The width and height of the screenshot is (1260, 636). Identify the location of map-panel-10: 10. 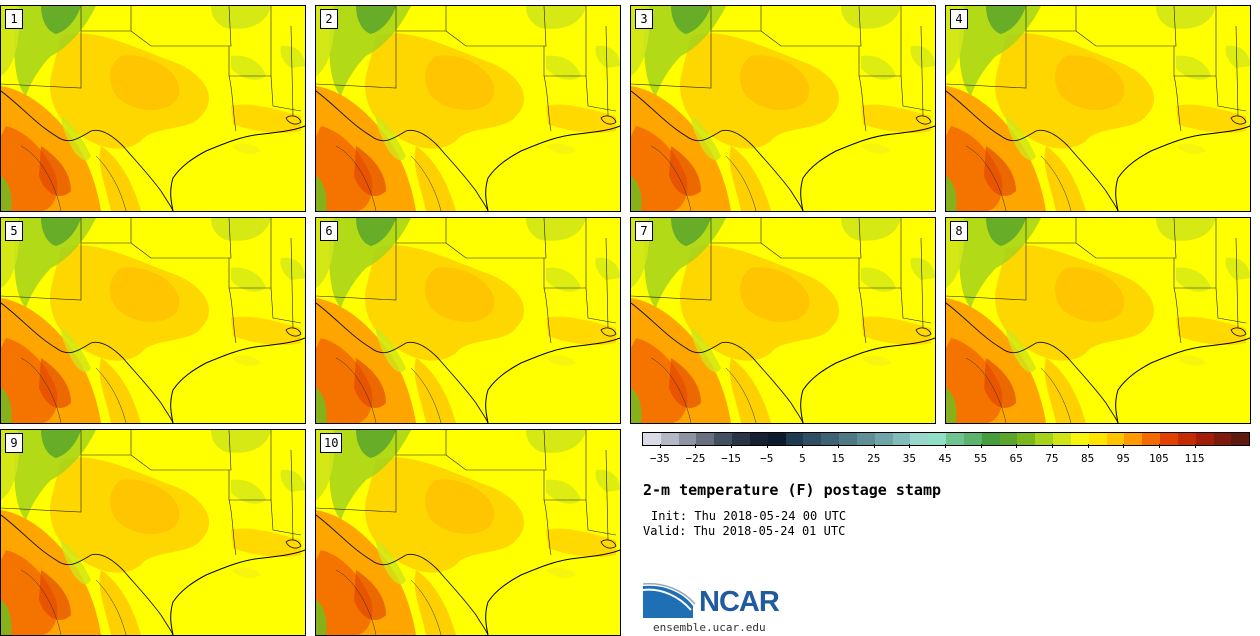
(468, 532).